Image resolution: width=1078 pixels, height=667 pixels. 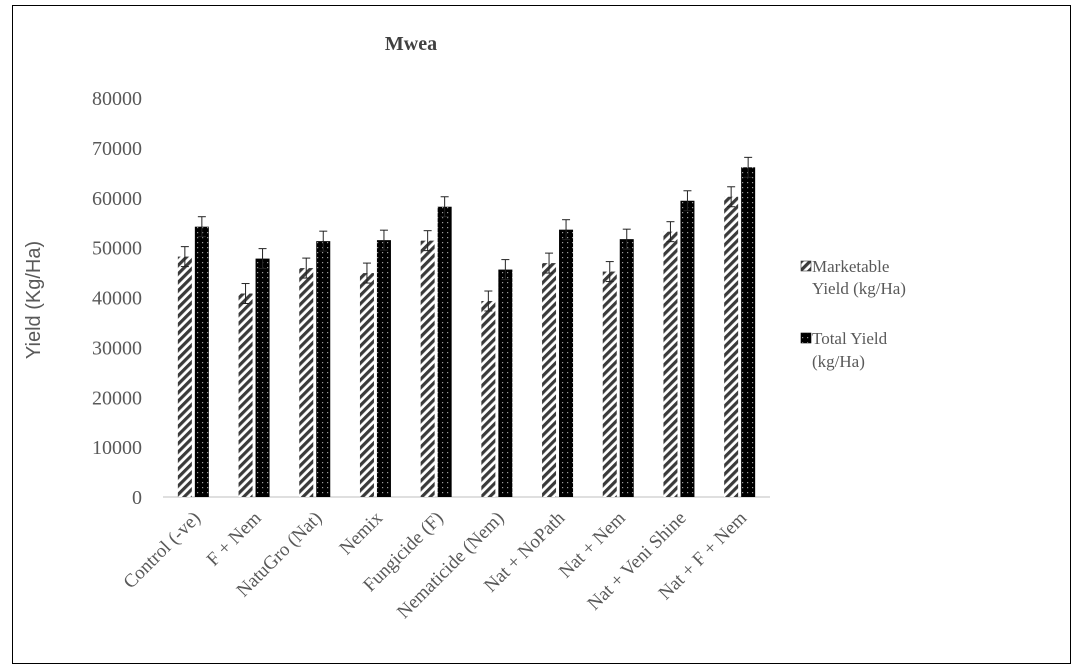 I want to click on legend-swatch-marketable, so click(x=806, y=266).